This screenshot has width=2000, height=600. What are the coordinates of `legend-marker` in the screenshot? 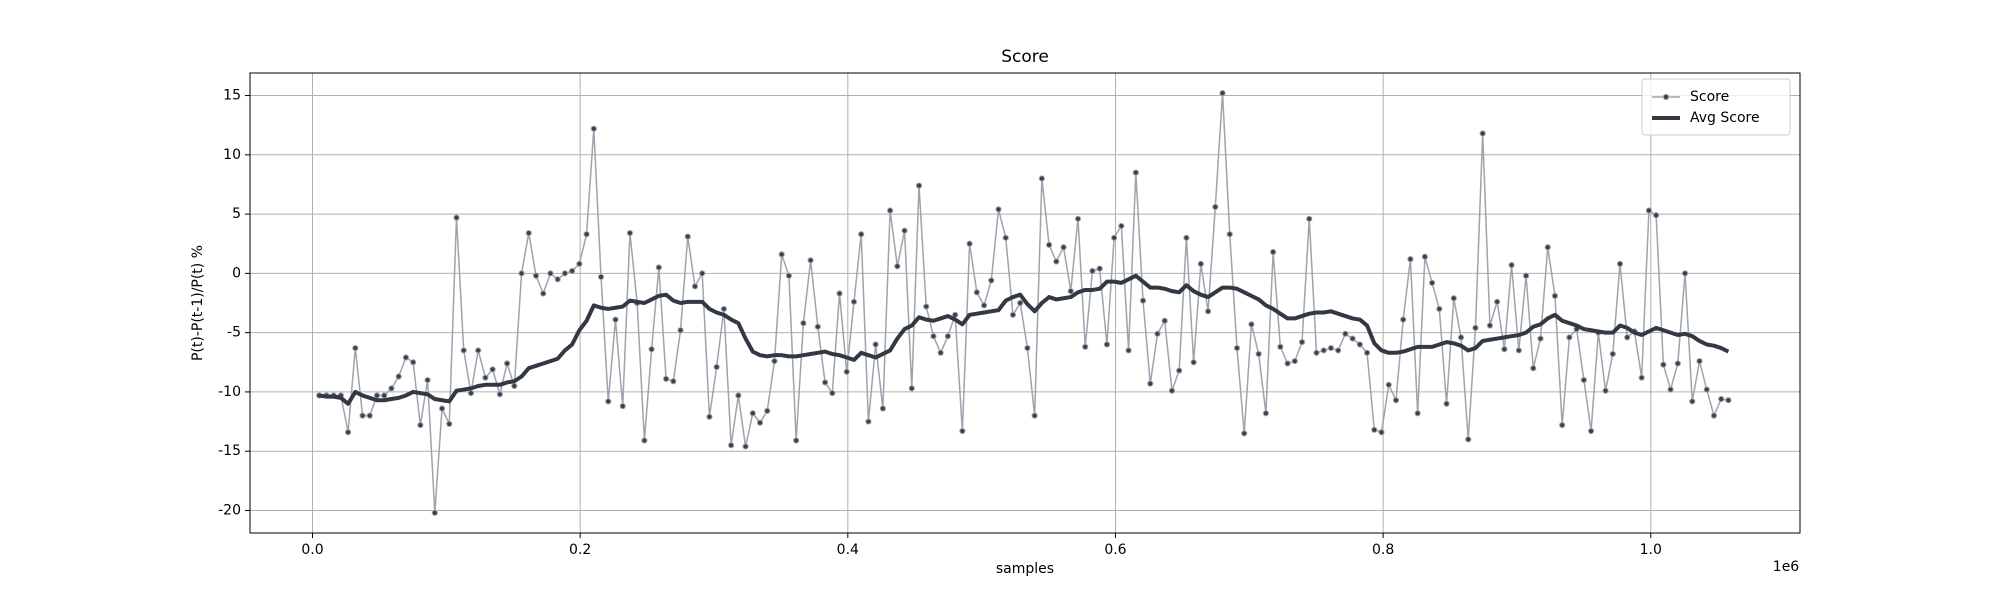 It's located at (1666, 97).